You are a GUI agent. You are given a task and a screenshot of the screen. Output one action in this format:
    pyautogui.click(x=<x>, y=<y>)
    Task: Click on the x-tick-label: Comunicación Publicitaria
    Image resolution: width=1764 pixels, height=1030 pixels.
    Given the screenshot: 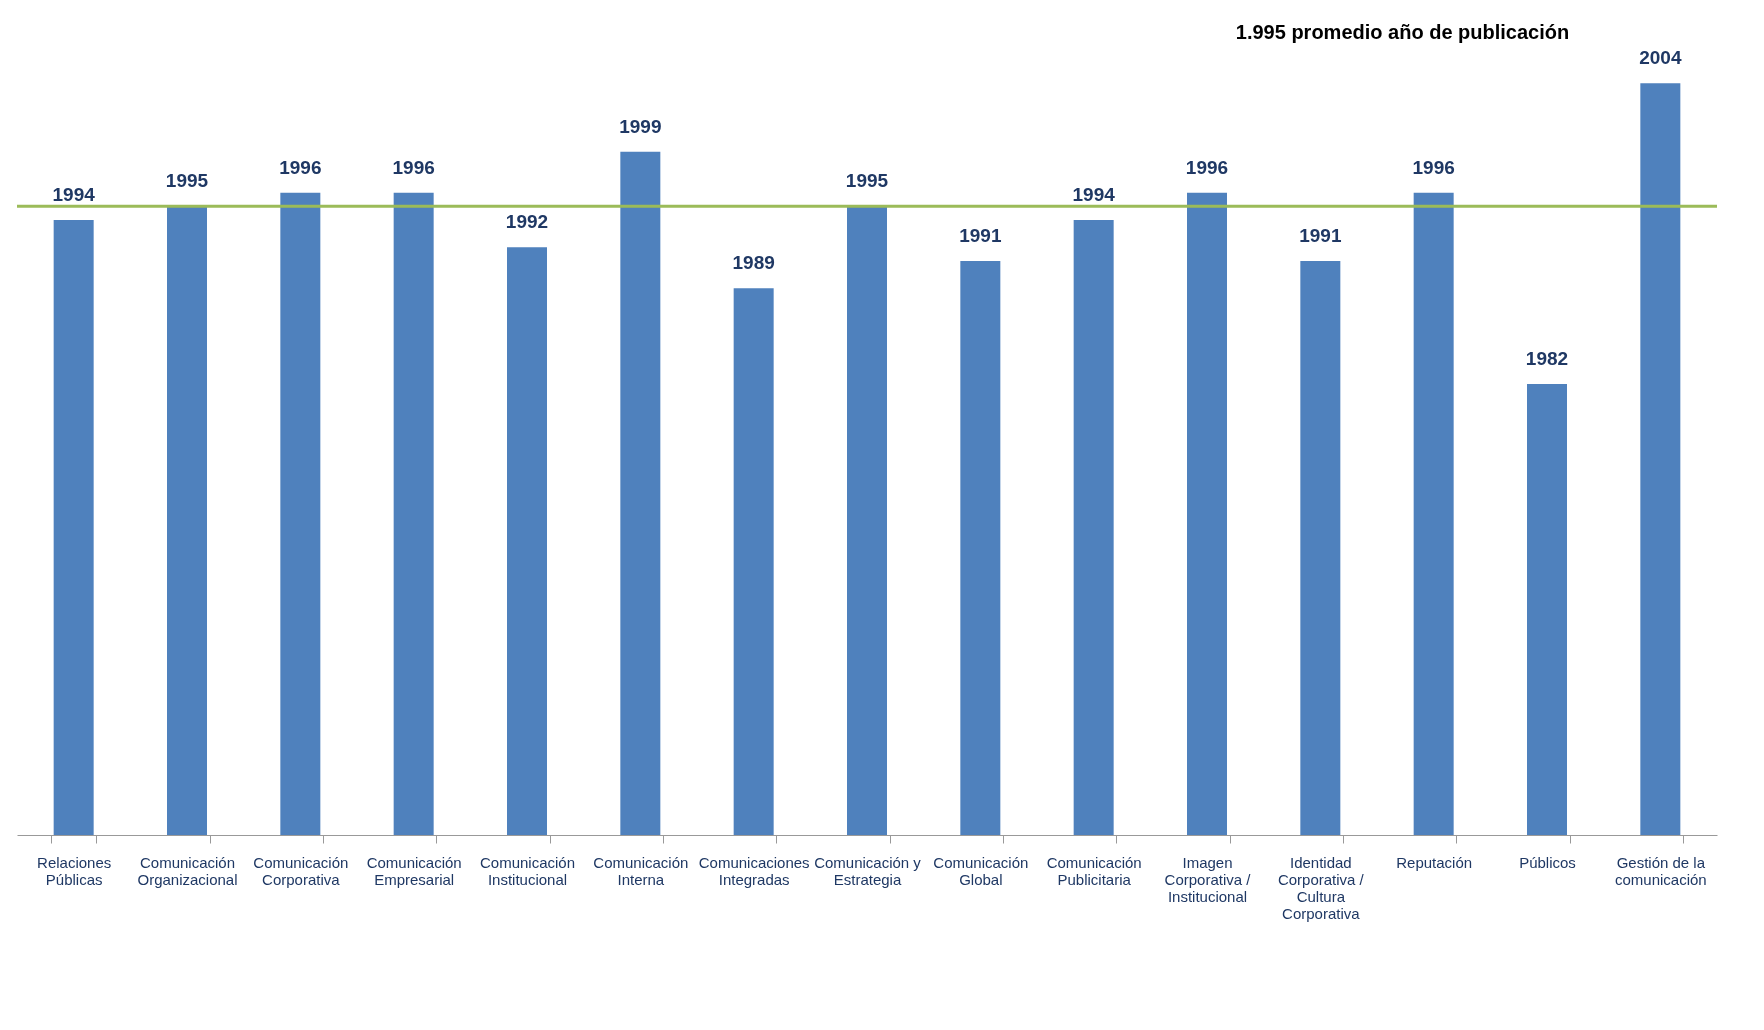 What is the action you would take?
    pyautogui.click(x=1094, y=870)
    